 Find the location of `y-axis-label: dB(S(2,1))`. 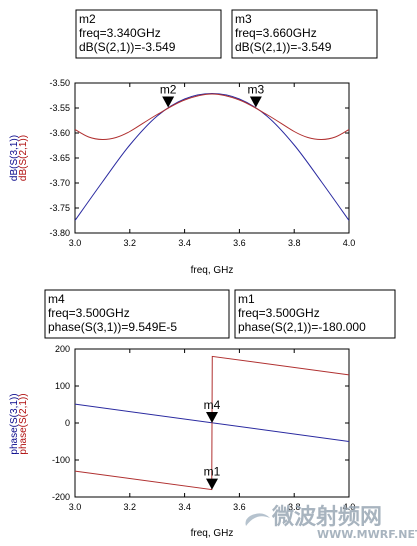

y-axis-label: dB(S(2,1)) is located at coordinates (23, 158).